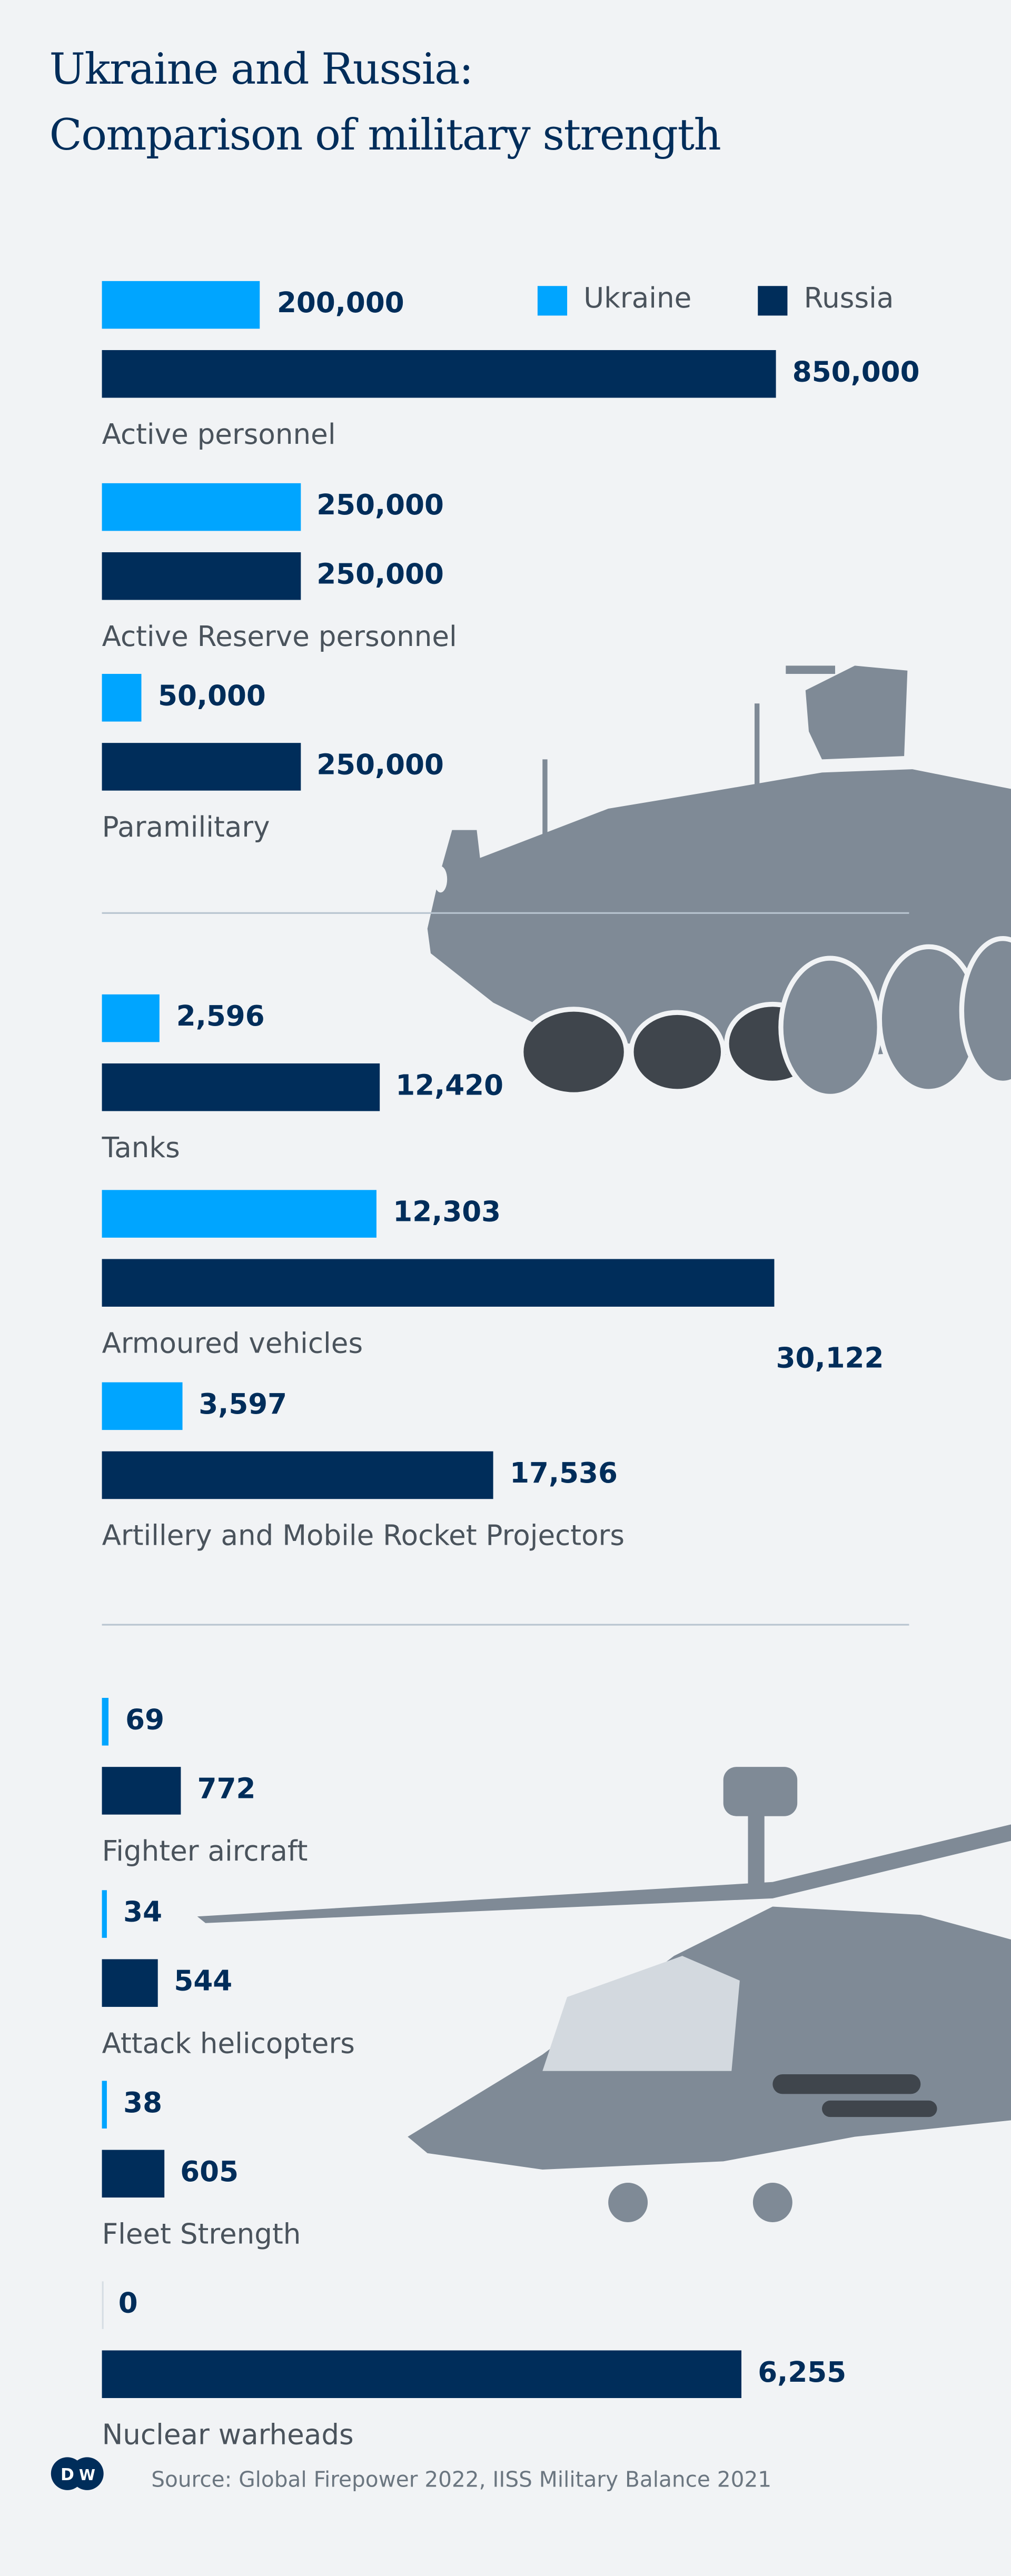 This screenshot has width=1011, height=2576. I want to click on legend-swatch-ukraine, so click(552, 301).